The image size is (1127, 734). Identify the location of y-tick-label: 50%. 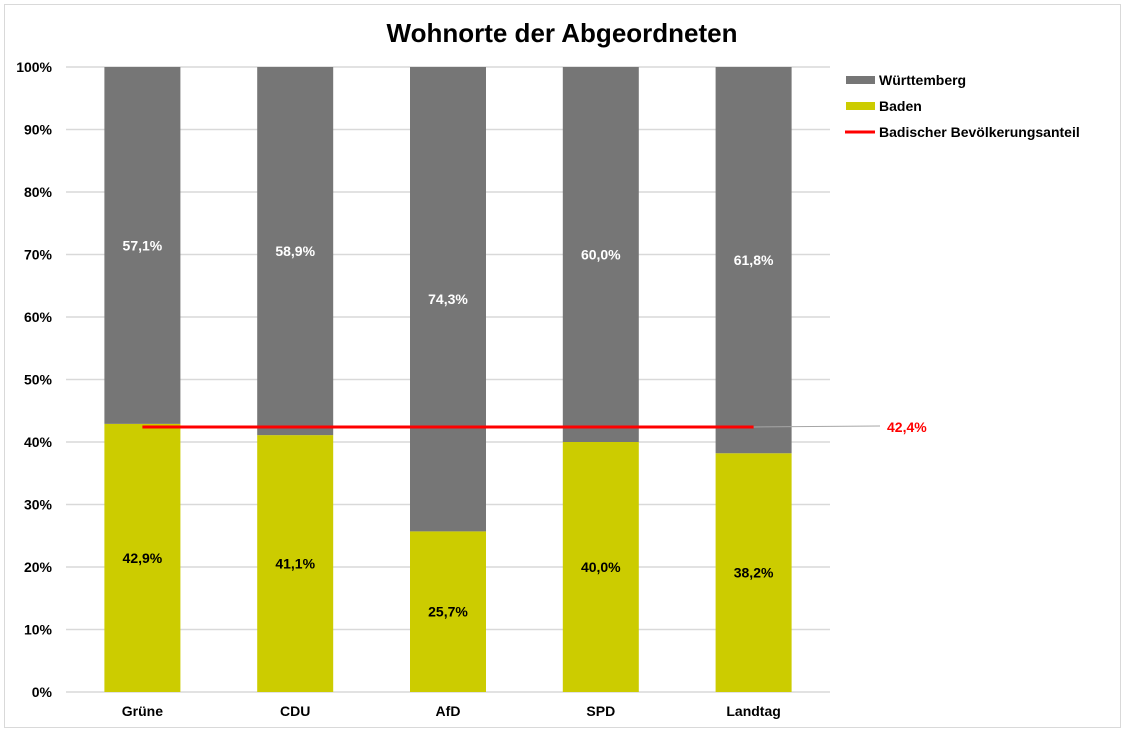
(38, 380).